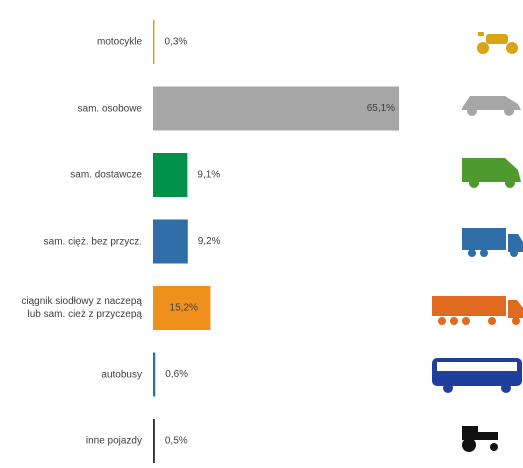 This screenshot has width=523, height=468. What do you see at coordinates (176, 42) in the screenshot?
I see `value-label: 0,3%` at bounding box center [176, 42].